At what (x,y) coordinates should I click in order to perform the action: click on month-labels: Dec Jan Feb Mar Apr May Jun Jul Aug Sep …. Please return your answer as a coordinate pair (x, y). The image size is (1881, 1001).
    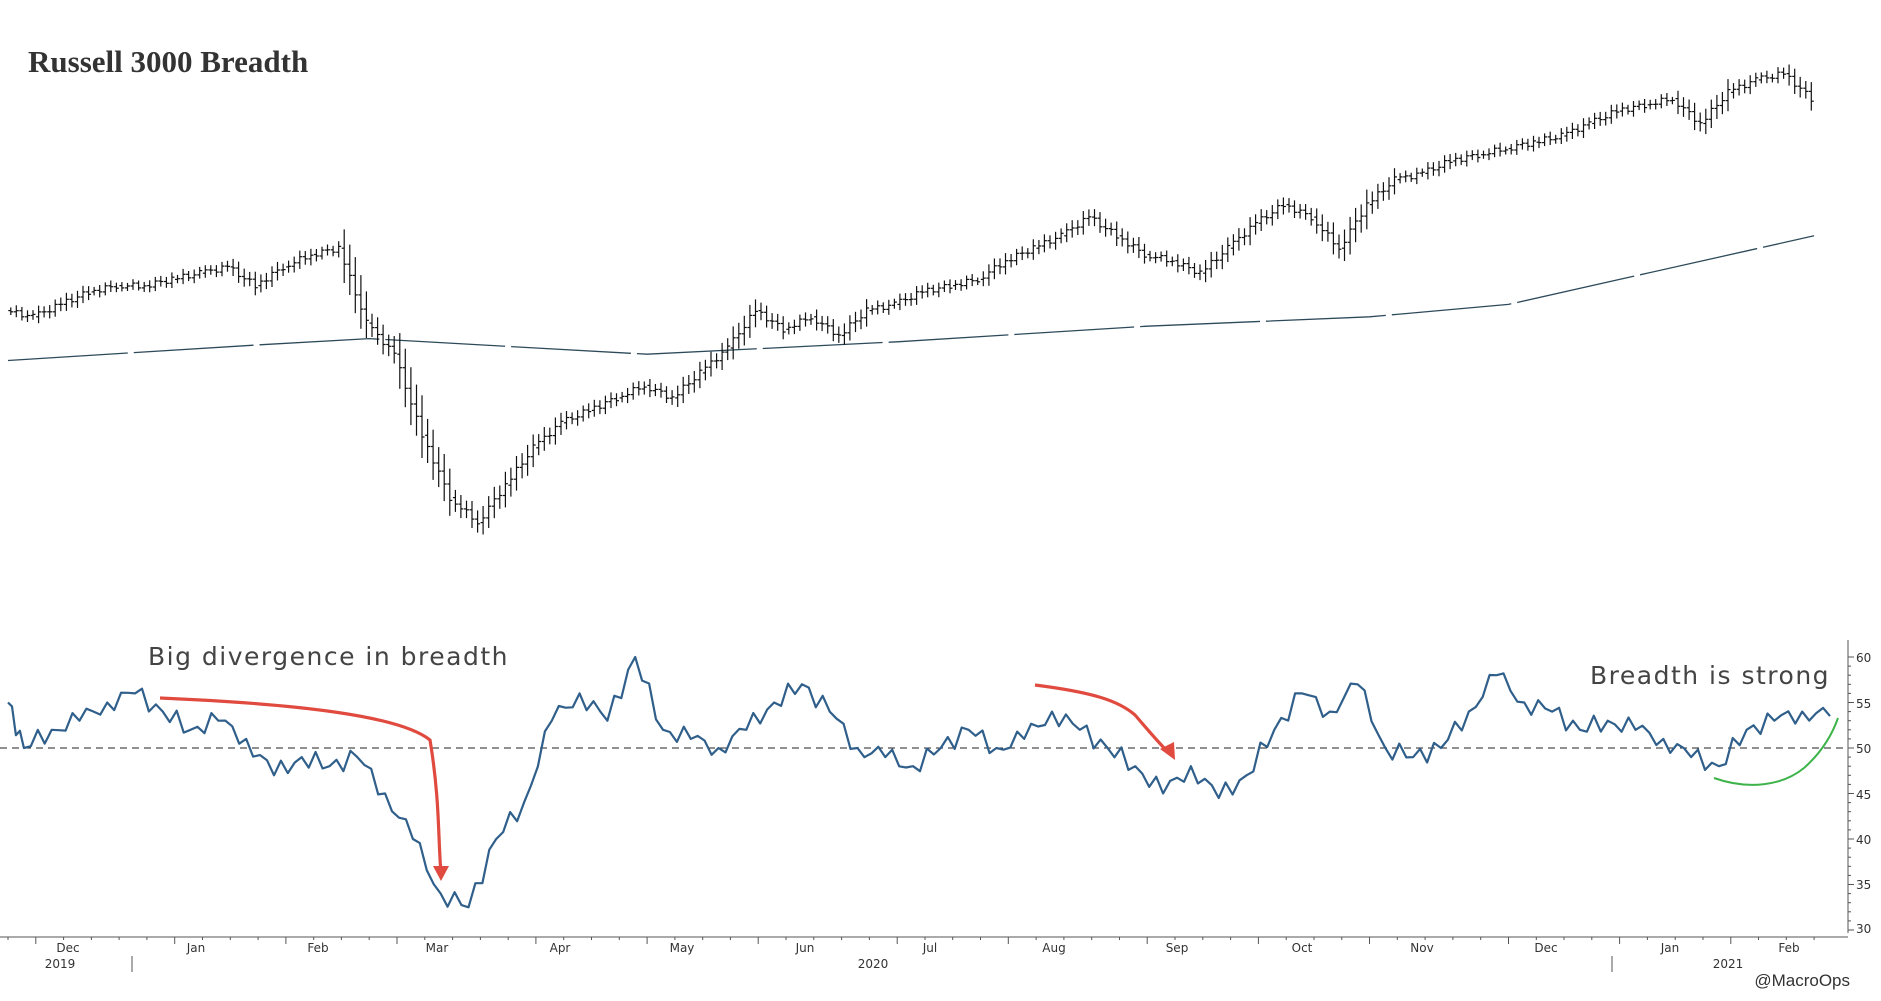
    Looking at the image, I should click on (927, 948).